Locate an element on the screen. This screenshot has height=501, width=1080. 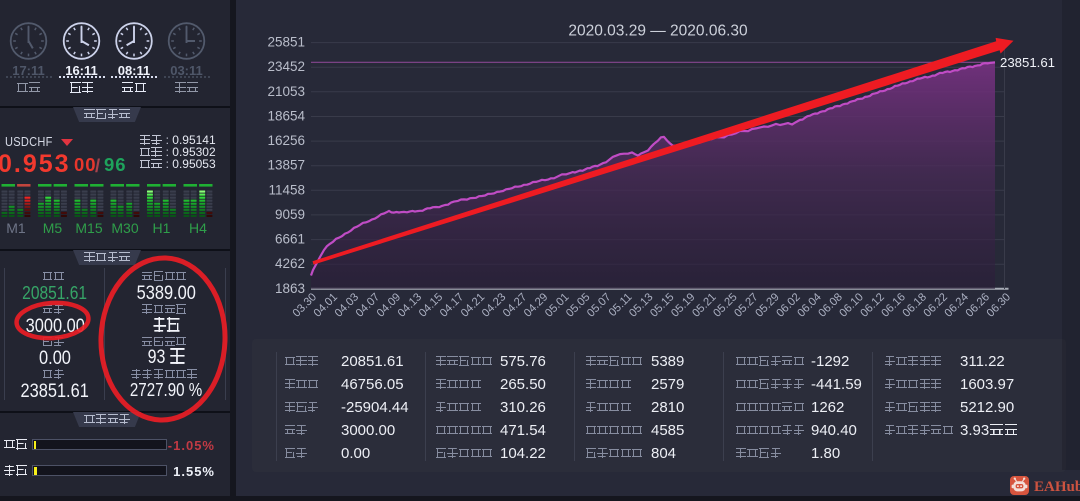
svg-text: H4 is located at coordinates (198, 228).